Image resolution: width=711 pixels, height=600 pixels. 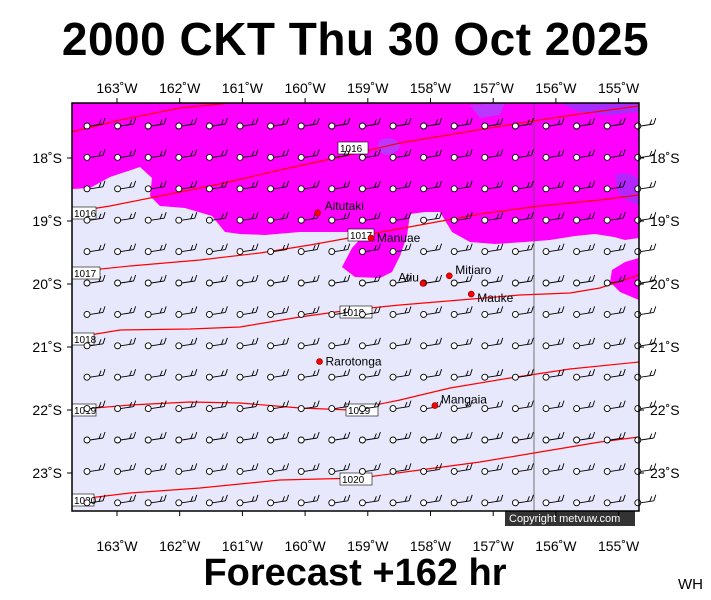 I want to click on island-marker, so click(x=449, y=276).